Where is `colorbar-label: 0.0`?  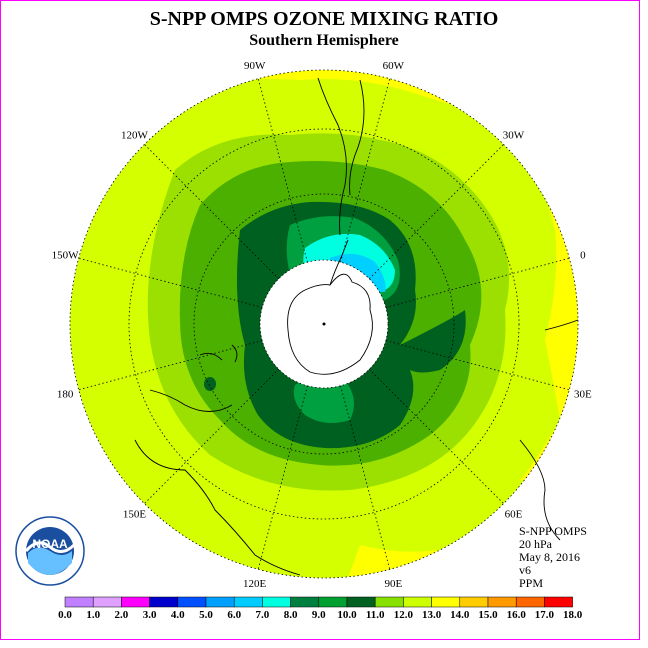 colorbar-label: 0.0 is located at coordinates (65, 615).